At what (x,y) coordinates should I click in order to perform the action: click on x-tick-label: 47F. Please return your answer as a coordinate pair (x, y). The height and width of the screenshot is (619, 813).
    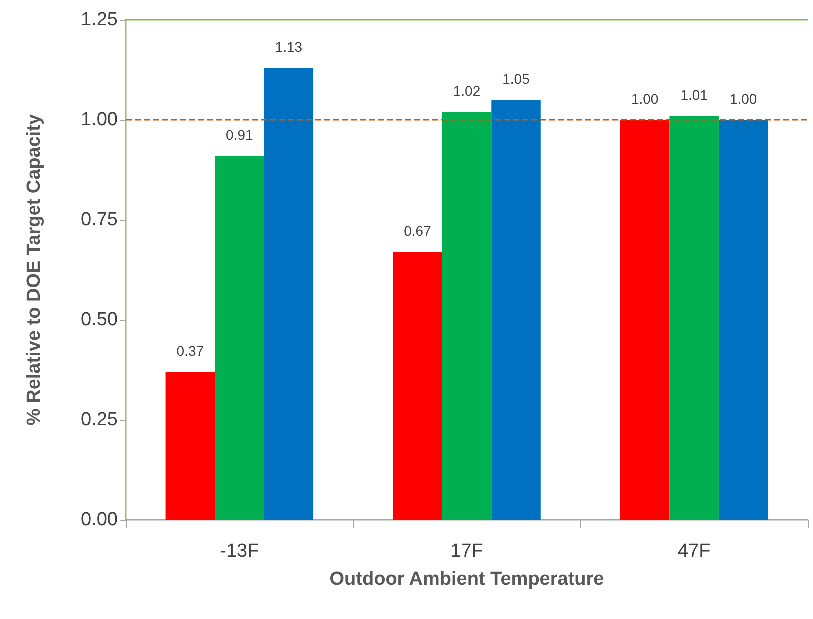
    Looking at the image, I should click on (694, 551).